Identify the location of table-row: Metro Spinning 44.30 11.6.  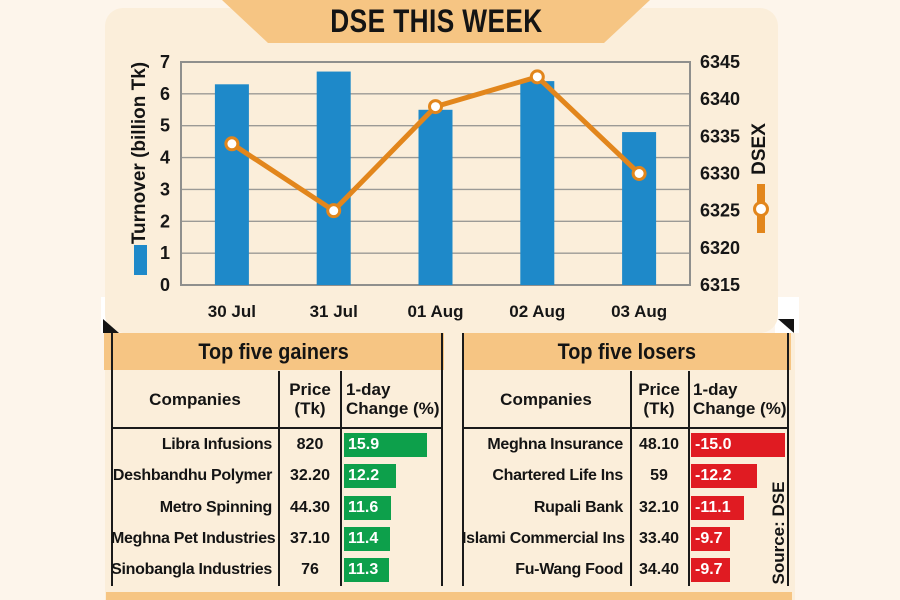
(277, 507).